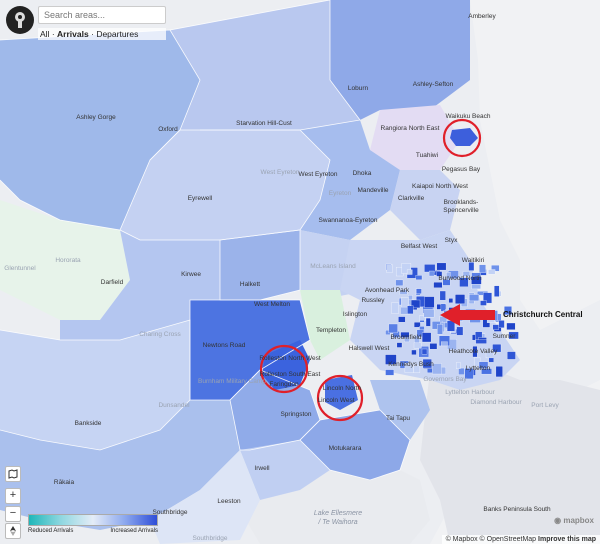  I want to click on area-loburn, so click(400, 60).